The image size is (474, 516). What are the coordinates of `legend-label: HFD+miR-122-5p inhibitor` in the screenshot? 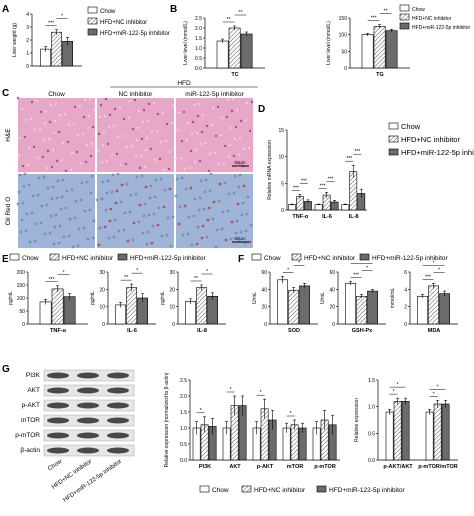 It's located at (135, 34).